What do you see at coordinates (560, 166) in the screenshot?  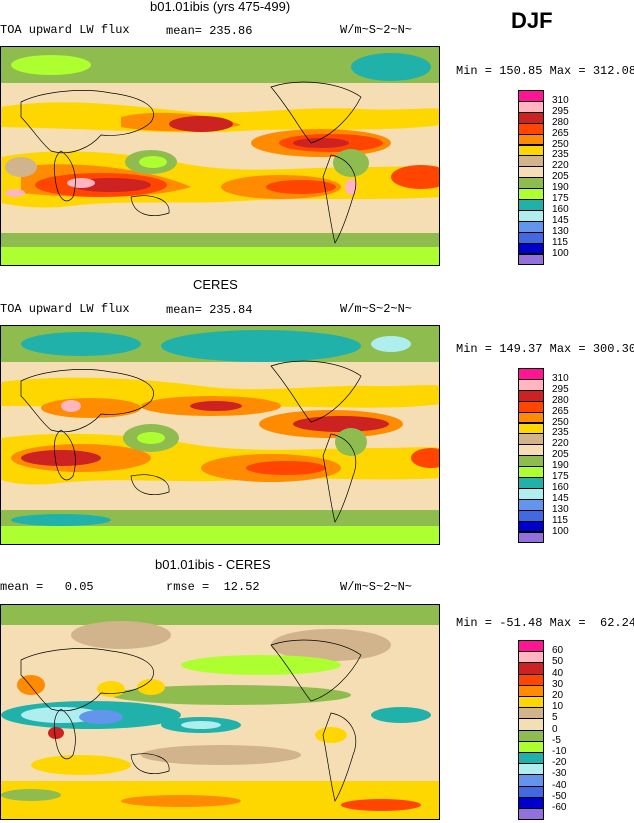 I see `colorbar1-tick-label: 220` at bounding box center [560, 166].